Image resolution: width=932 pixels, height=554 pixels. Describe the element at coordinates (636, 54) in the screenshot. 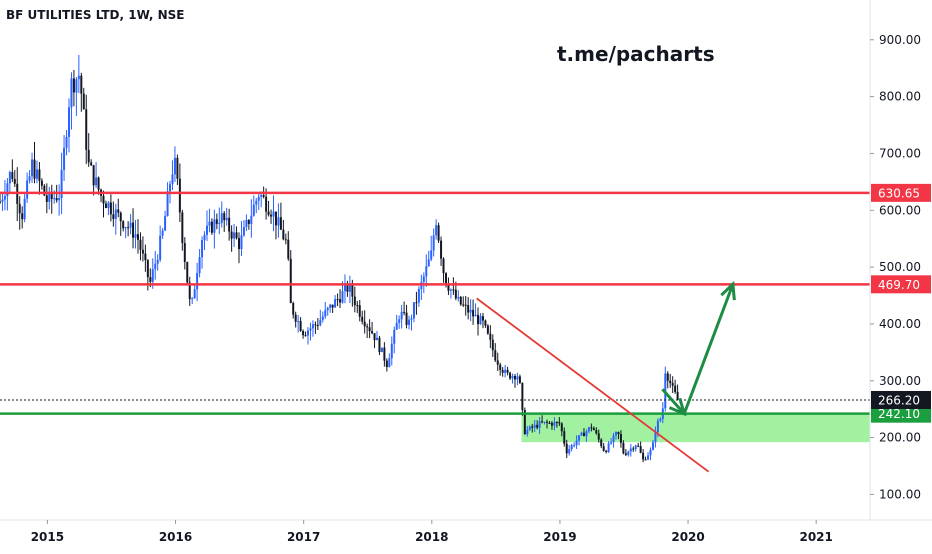

I see `watermark-text: t.me/pacharts` at that location.